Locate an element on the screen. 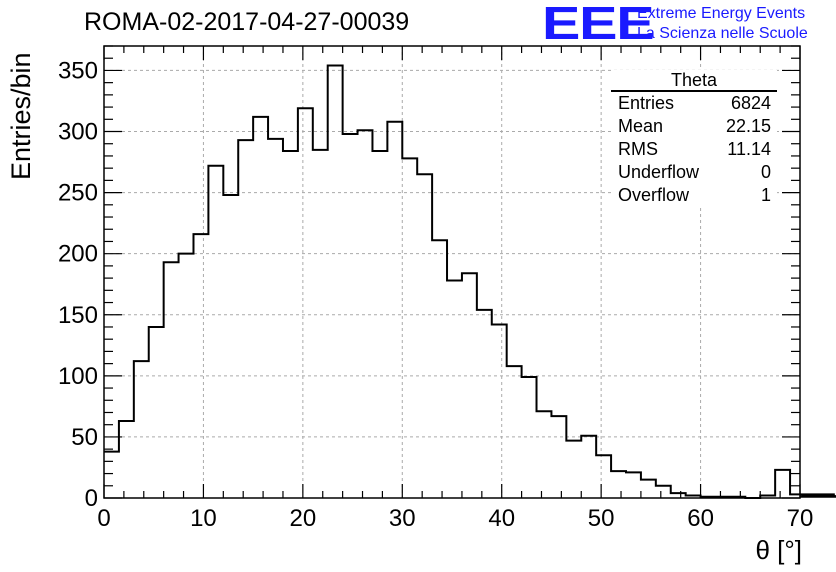  stats-row-underflow: Underflow 0 is located at coordinates (694, 172).